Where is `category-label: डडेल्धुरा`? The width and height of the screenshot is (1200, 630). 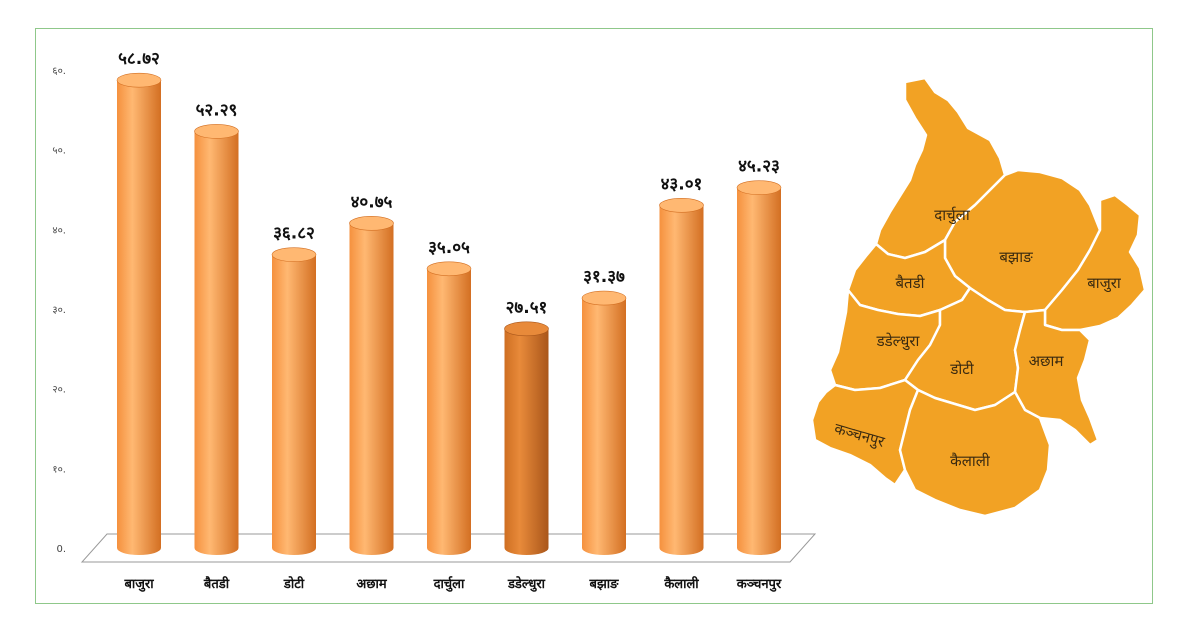
category-label: डडेल्धुरा is located at coordinates (526, 584).